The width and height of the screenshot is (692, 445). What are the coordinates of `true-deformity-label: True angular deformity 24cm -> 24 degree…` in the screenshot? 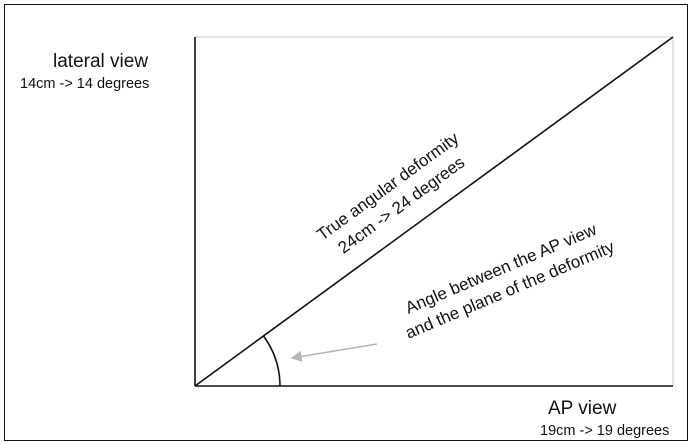 It's located at (390, 192).